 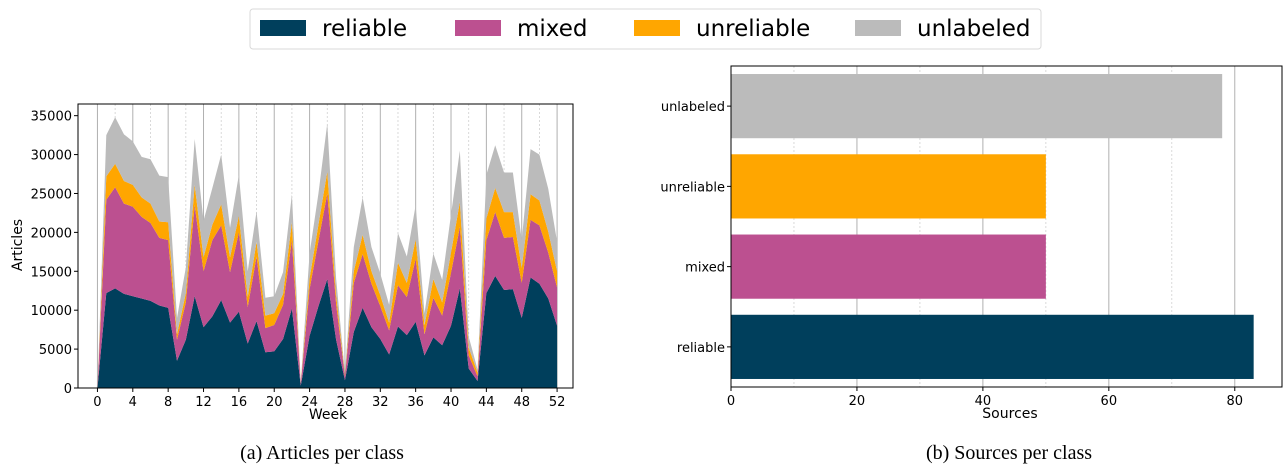 I want to click on sources-category-label-unlabeled: unlabeled, so click(x=693, y=107).